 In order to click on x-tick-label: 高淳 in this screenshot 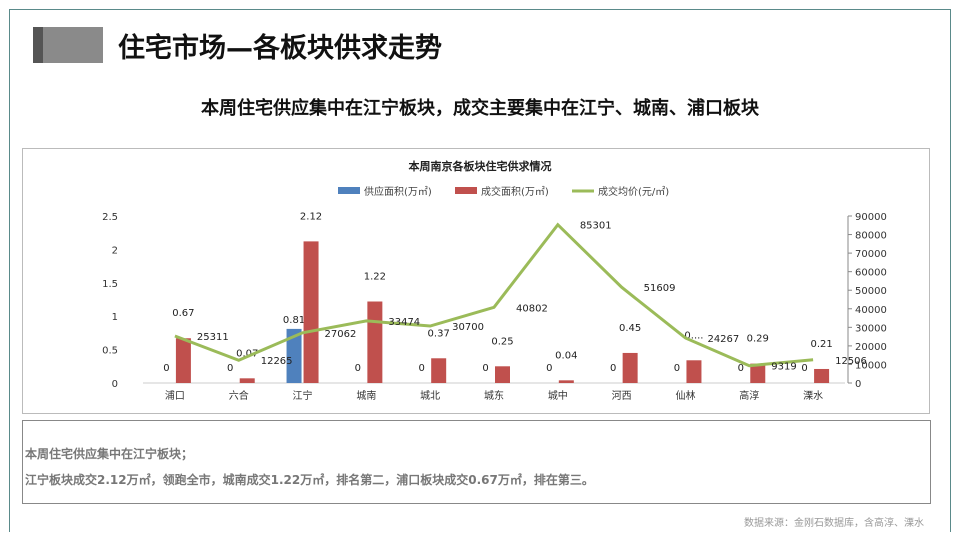, I will do `click(749, 395)`.